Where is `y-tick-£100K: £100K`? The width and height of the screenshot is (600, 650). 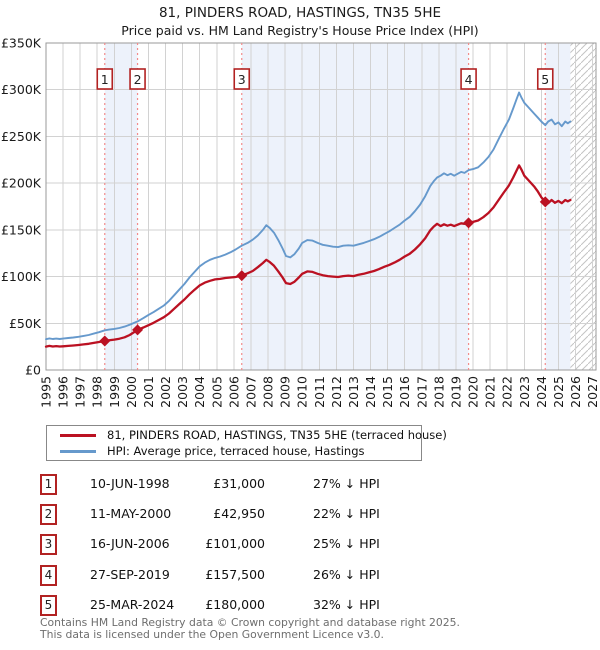 y-tick-£100K: £100K is located at coordinates (21, 276).